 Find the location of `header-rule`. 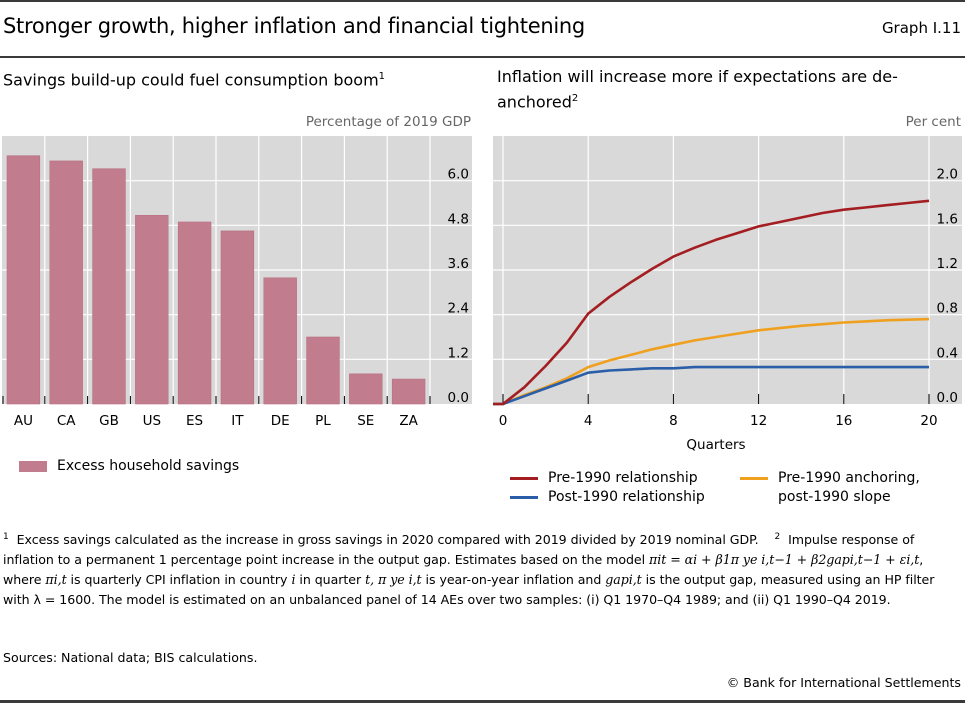

header-rule is located at coordinates (482, 57).